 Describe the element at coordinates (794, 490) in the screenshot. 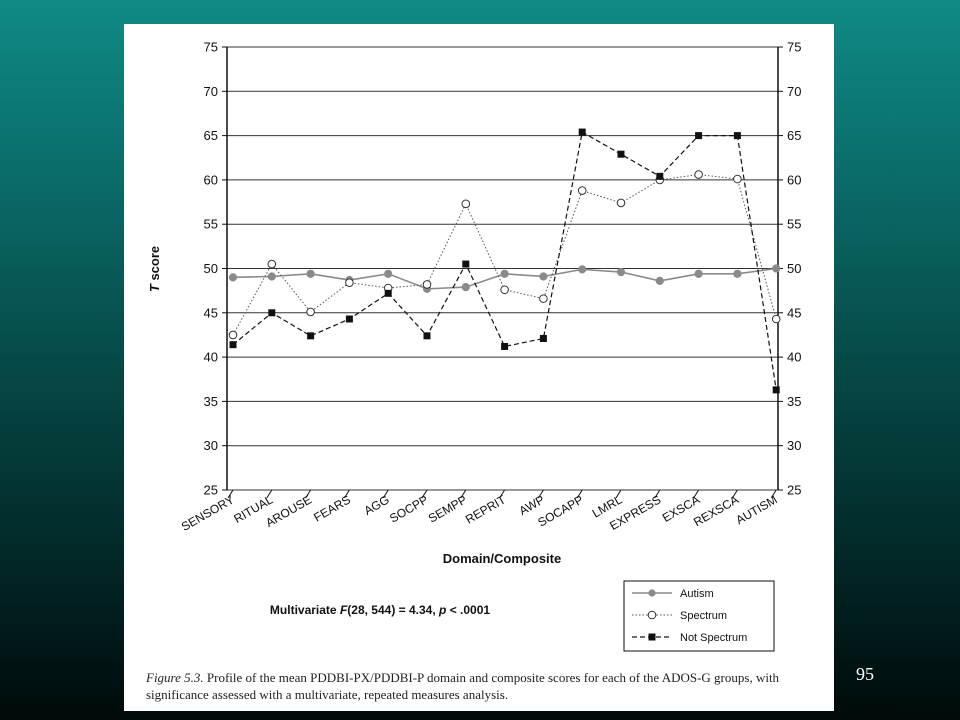

I see `y-tick-label-right: 25` at that location.